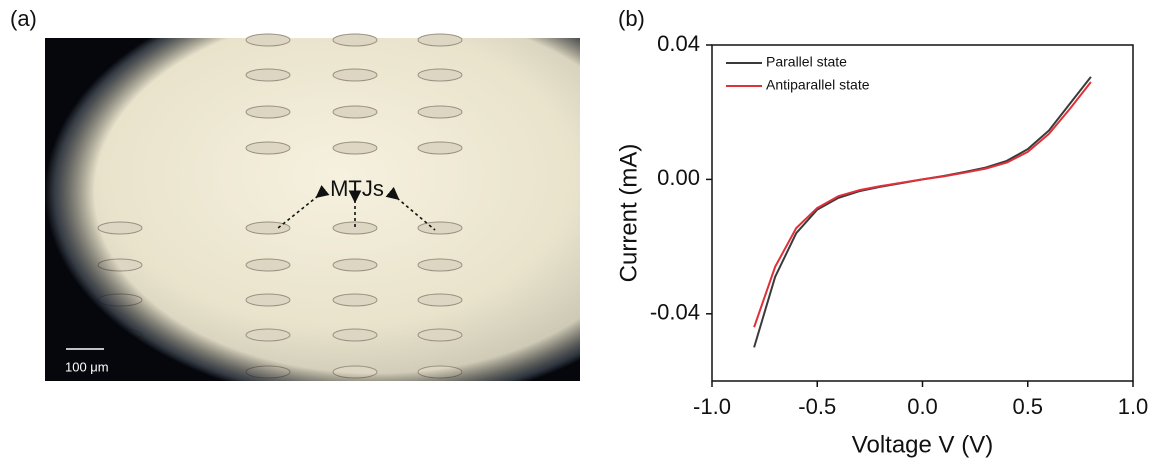  Describe the element at coordinates (818, 85) in the screenshot. I see `legend-label: Antiparallel state` at that location.